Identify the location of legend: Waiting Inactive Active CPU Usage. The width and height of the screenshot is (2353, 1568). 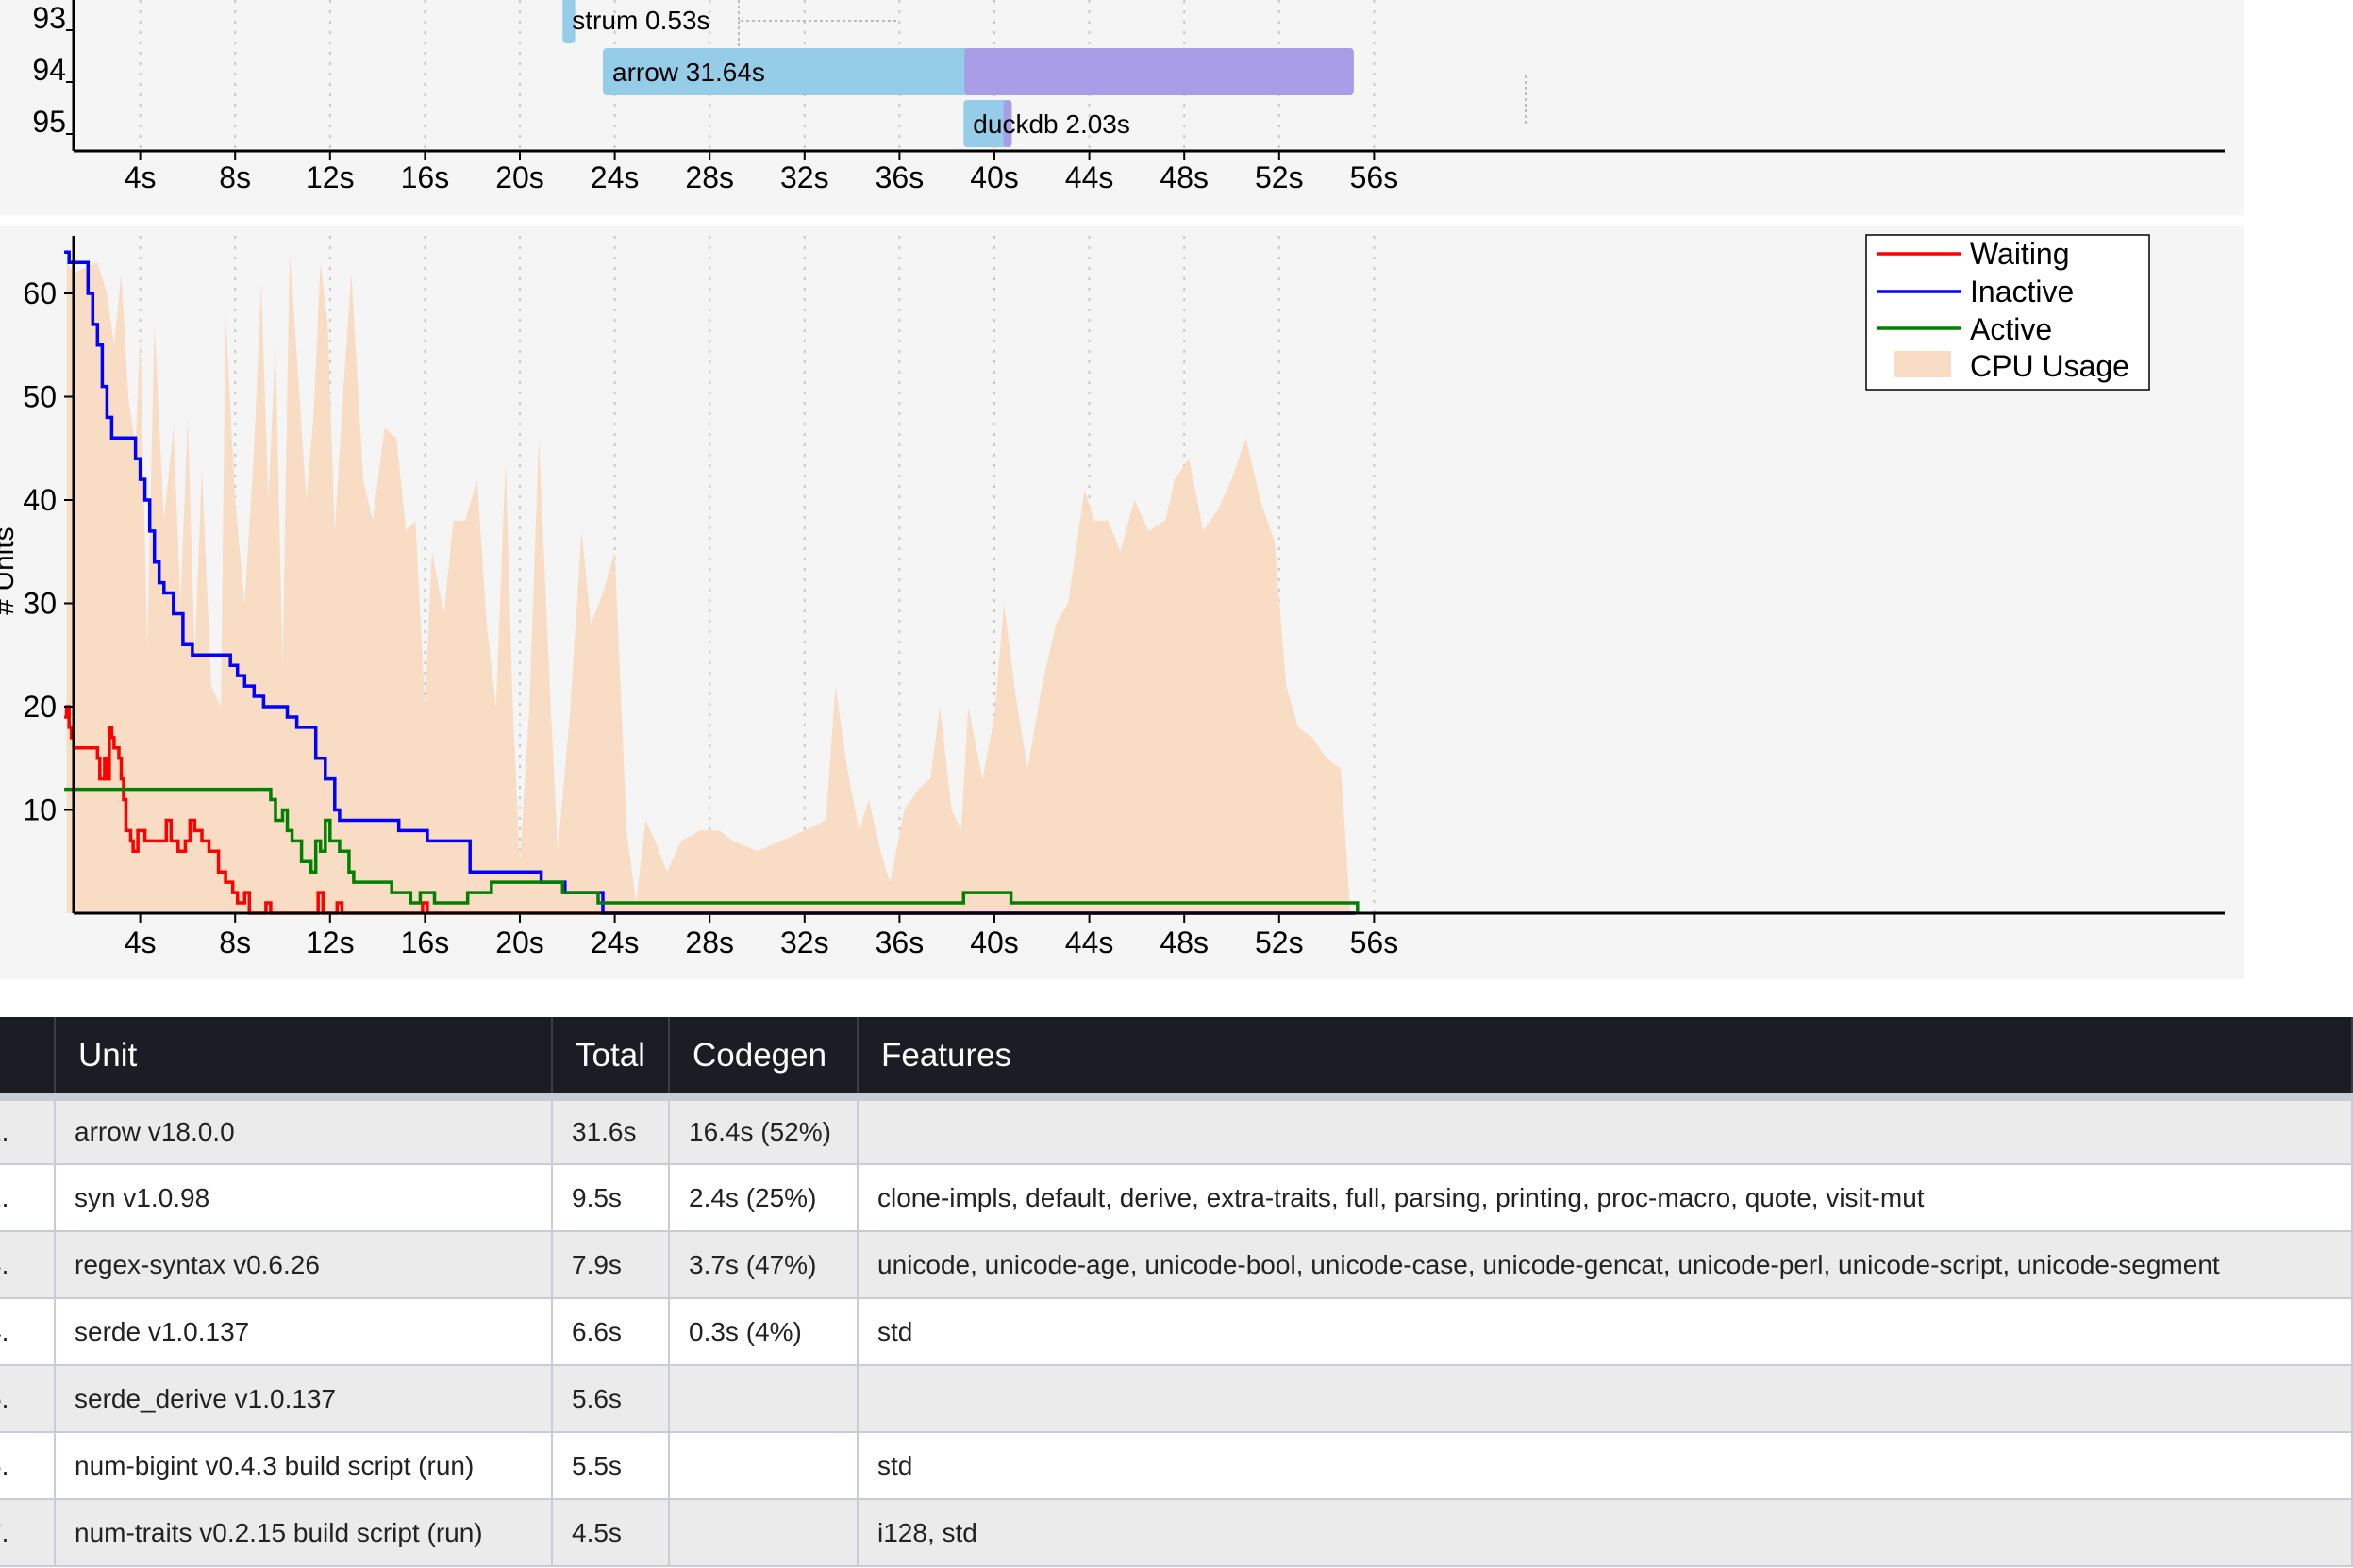
(2007, 312).